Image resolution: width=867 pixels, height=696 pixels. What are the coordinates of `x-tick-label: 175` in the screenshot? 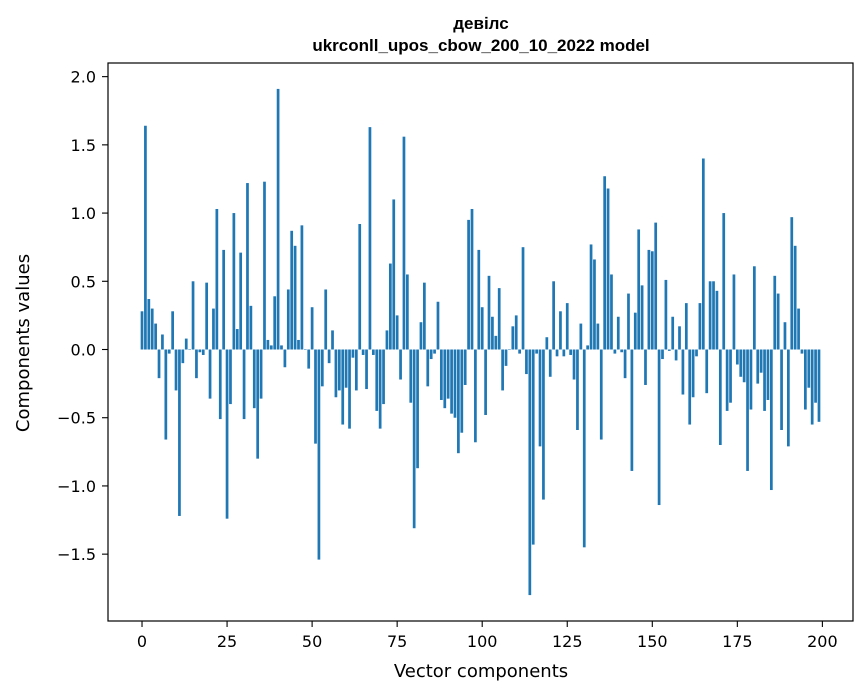 It's located at (737, 641).